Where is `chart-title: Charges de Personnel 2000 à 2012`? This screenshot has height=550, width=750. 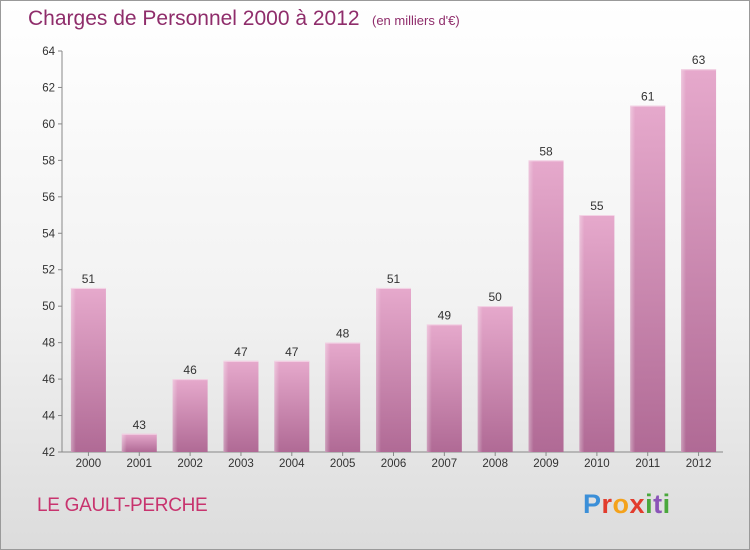
chart-title: Charges de Personnel 2000 à 2012 is located at coordinates (194, 18).